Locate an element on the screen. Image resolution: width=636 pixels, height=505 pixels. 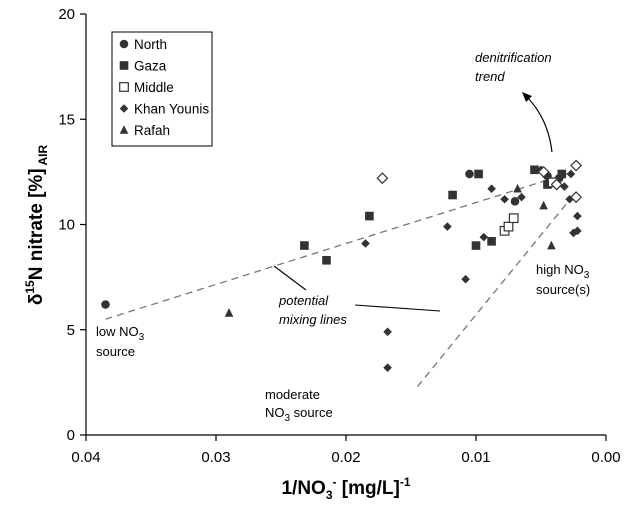
x-tick-label: 0.04 is located at coordinates (85, 457).